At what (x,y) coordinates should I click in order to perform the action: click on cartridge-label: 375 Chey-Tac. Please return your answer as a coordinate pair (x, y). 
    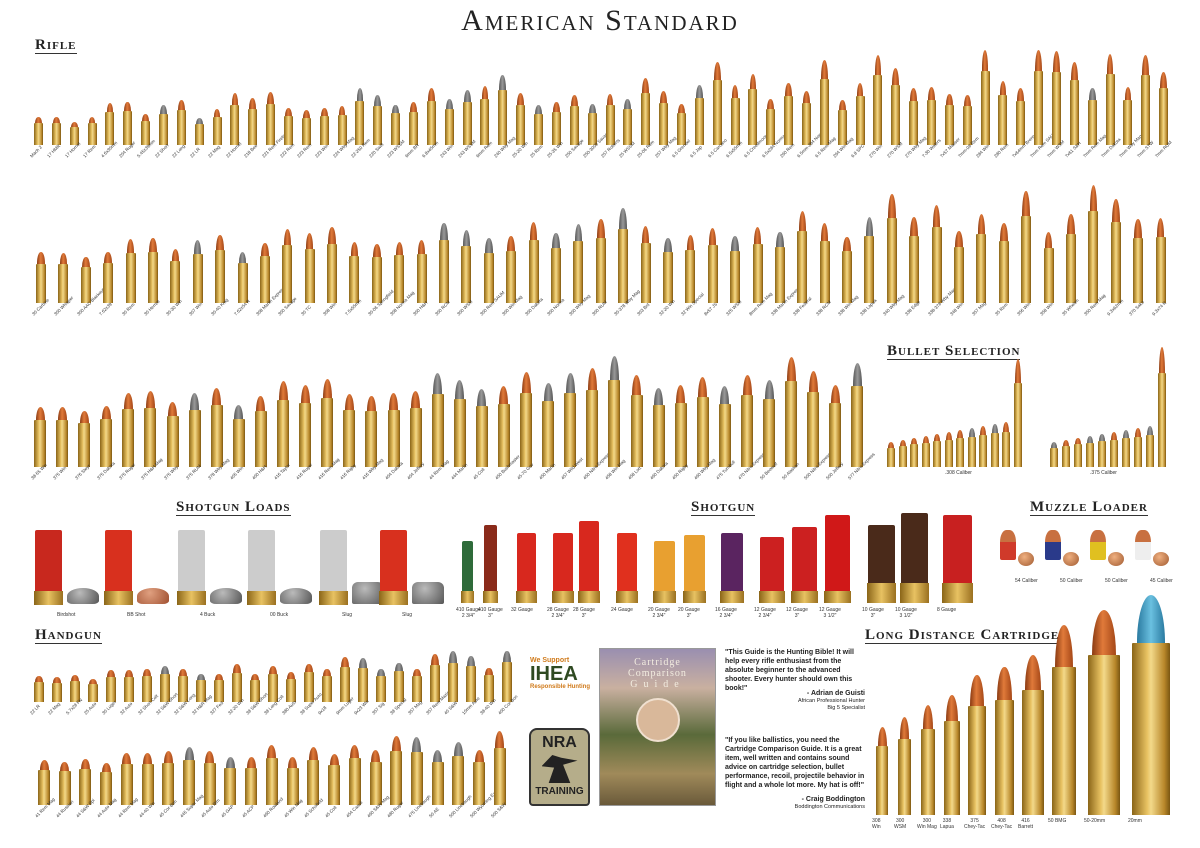
    Looking at the image, I should click on (975, 824).